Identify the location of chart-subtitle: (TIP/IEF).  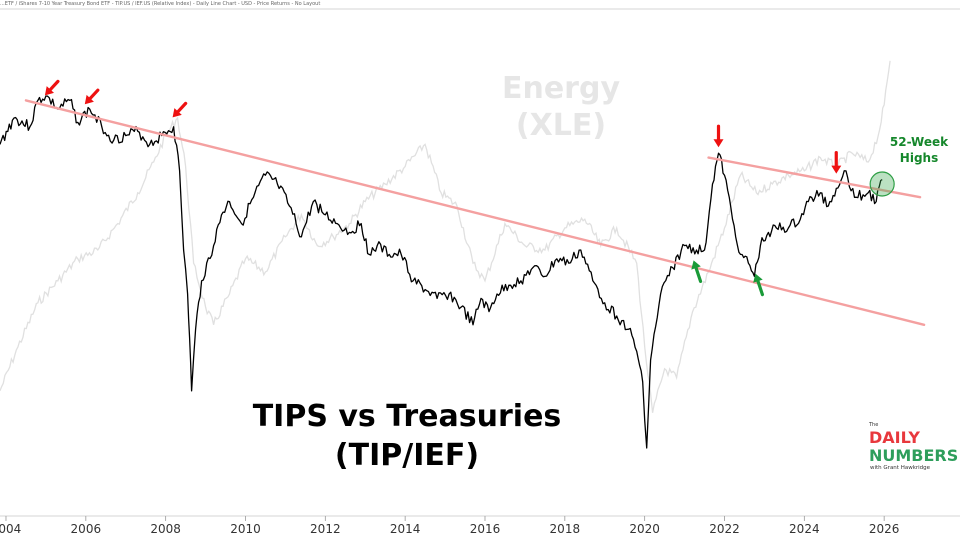
(407, 455).